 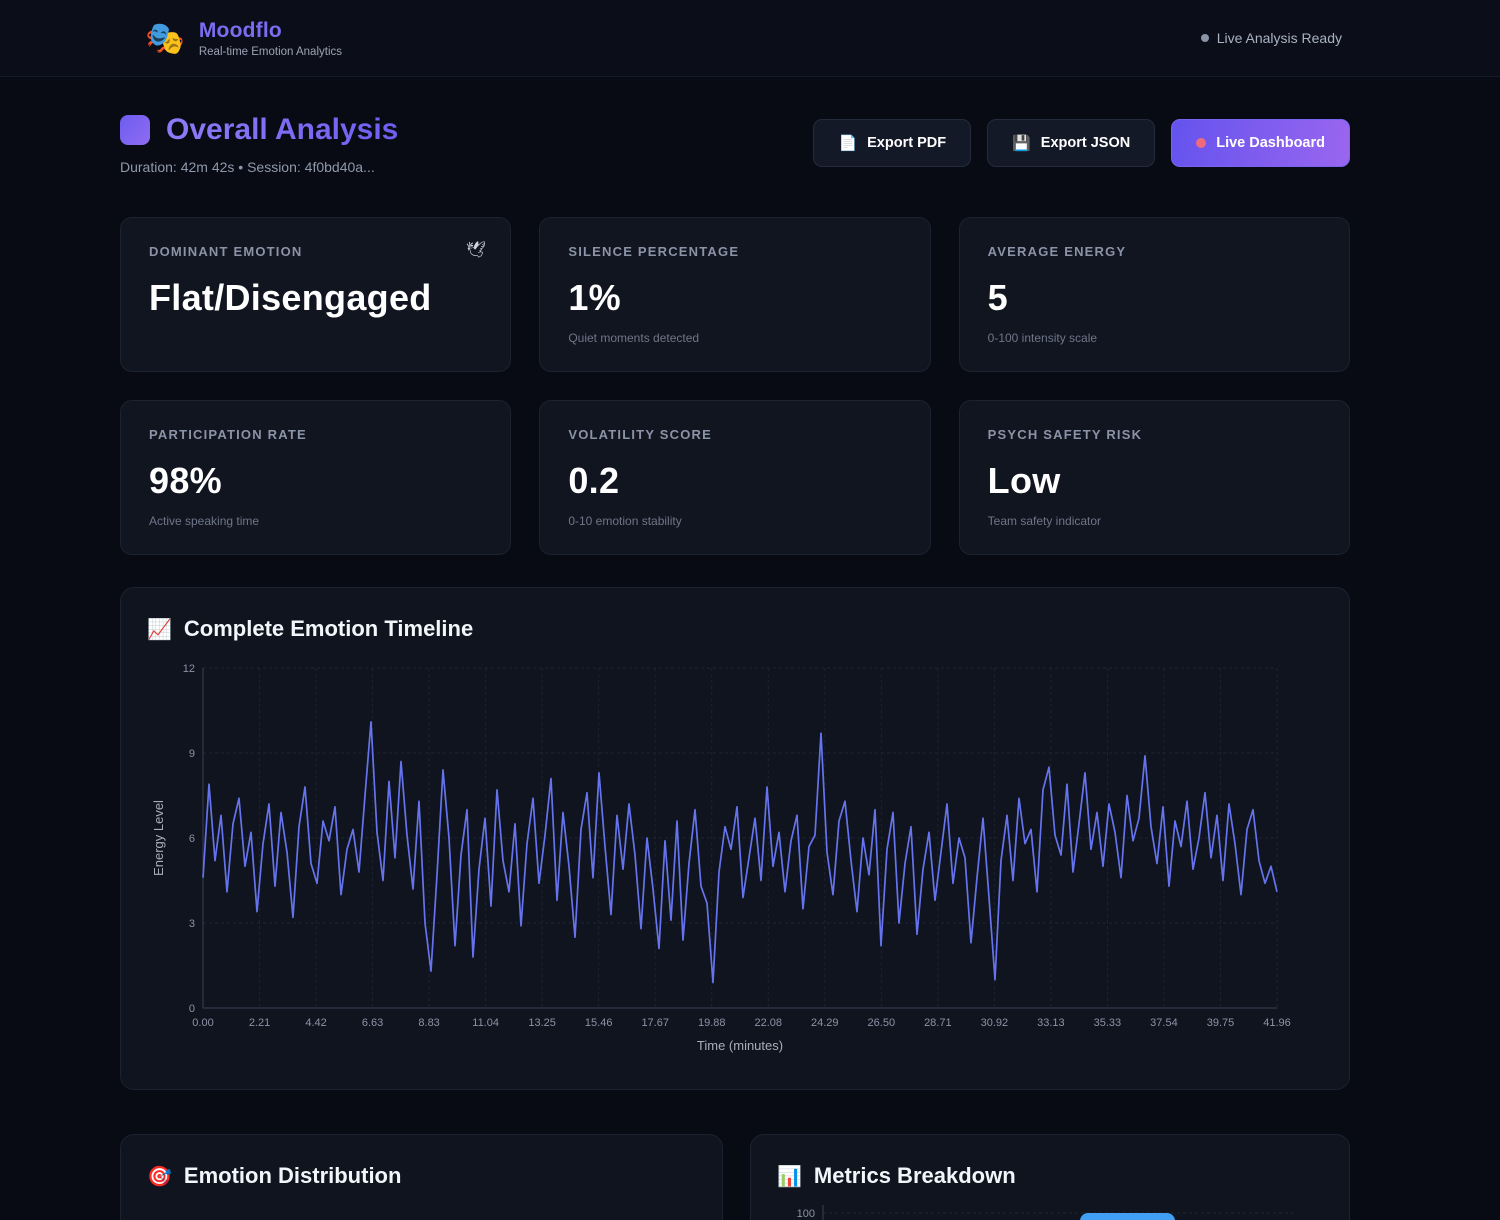 I want to click on svg-text: 4.42, so click(x=315, y=1023).